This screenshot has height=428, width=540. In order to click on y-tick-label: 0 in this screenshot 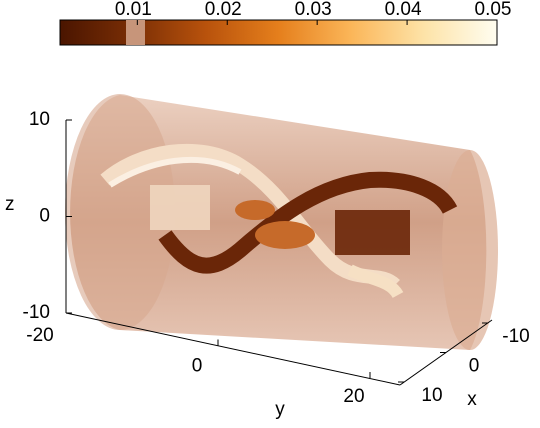, I will do `click(197, 366)`.